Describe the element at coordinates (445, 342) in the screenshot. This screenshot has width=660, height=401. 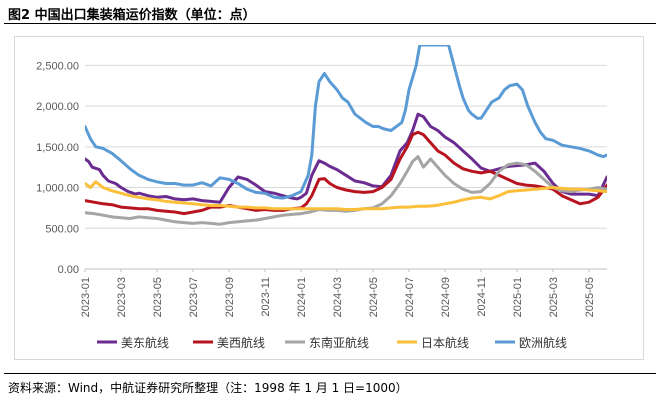
I see `legend-label: 日本航线` at that location.